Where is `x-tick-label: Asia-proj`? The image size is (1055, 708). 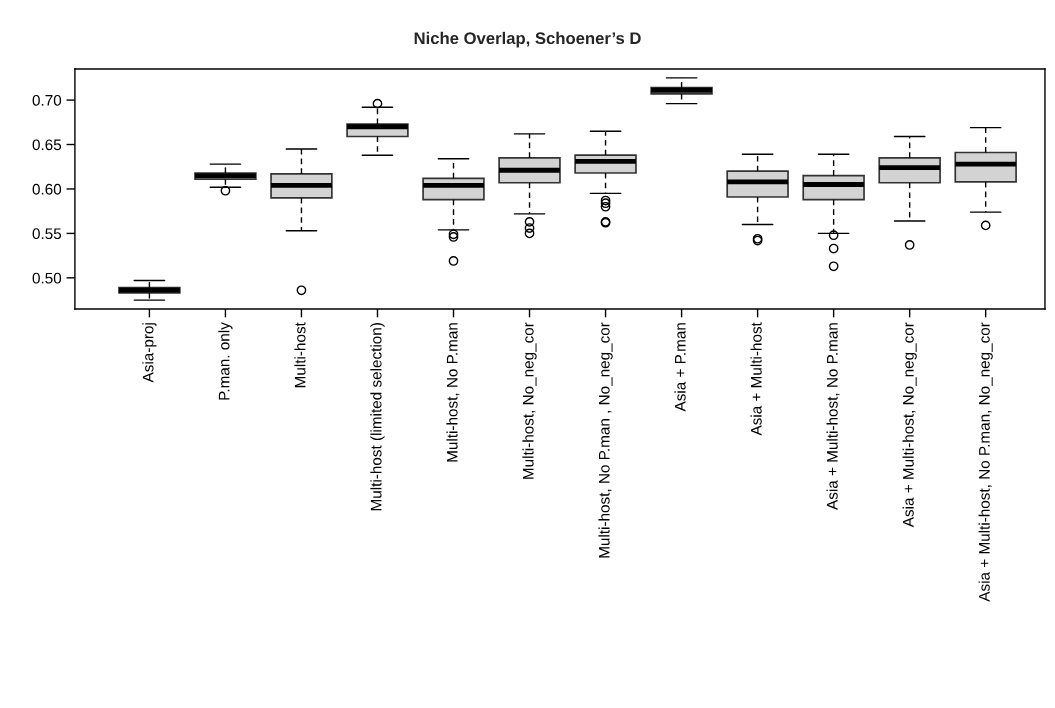 x-tick-label: Asia-proj is located at coordinates (149, 353).